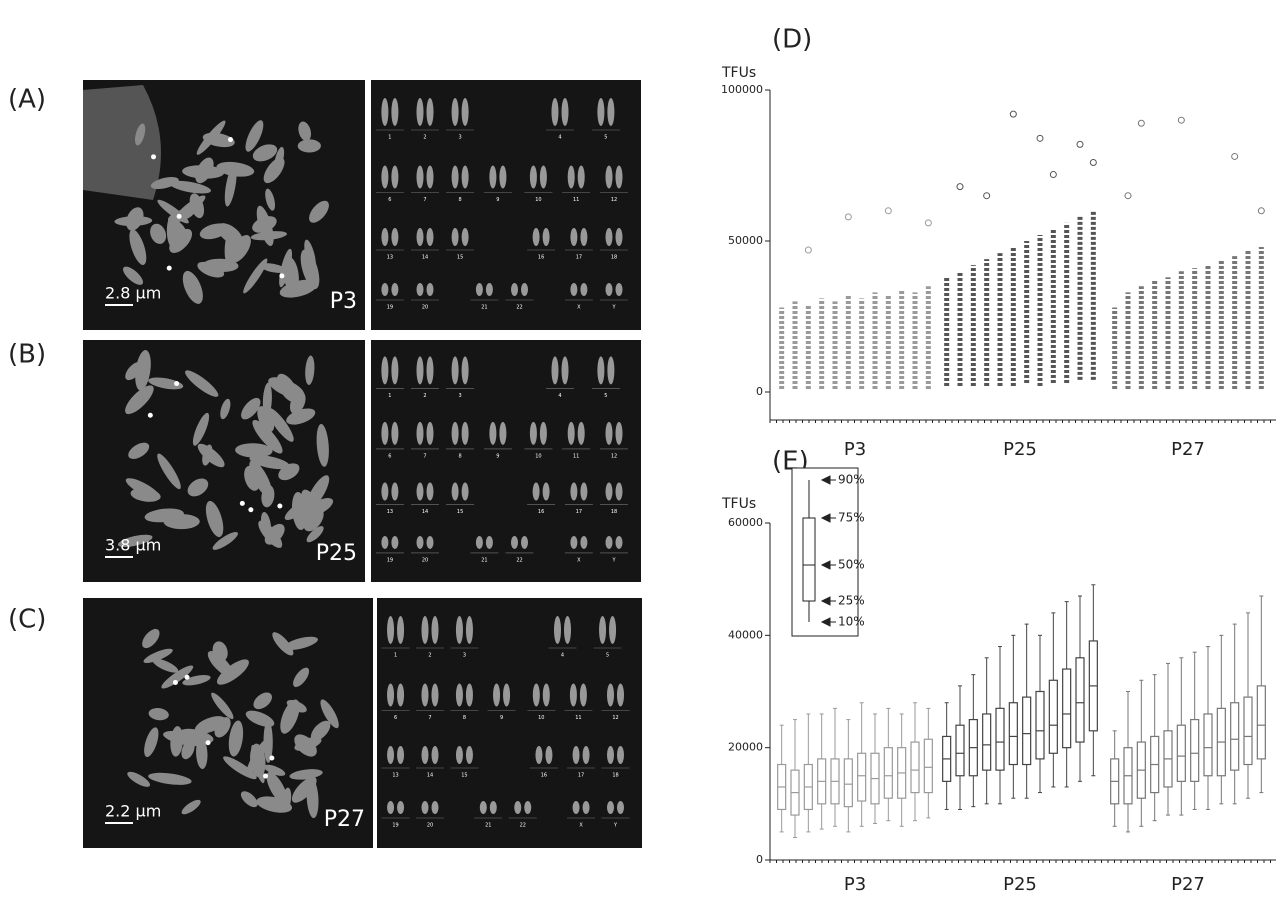 The width and height of the screenshot is (1283, 900). Describe the element at coordinates (759, 859) in the screenshot. I see `y-tick-label: 0` at that location.